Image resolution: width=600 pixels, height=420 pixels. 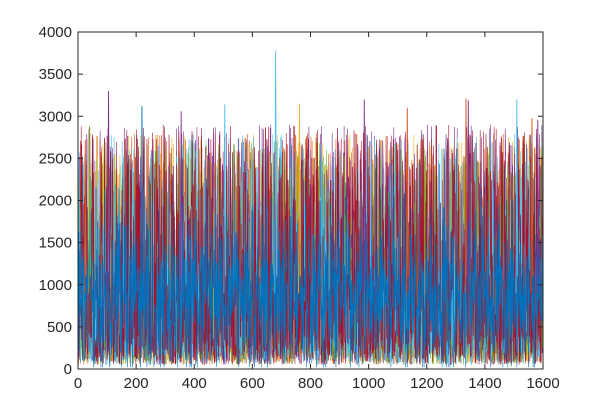 What do you see at coordinates (136, 383) in the screenshot?
I see `x-tick-label: 200` at bounding box center [136, 383].